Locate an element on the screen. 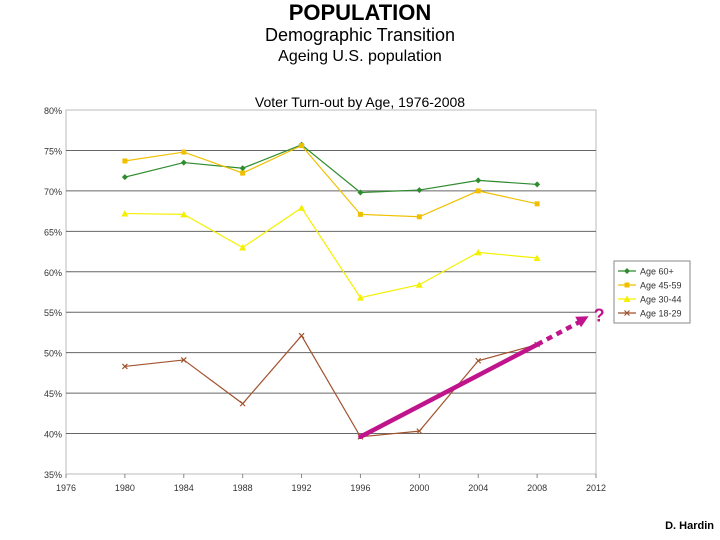 Image resolution: width=720 pixels, height=540 pixels. arrow-head is located at coordinates (582, 322).